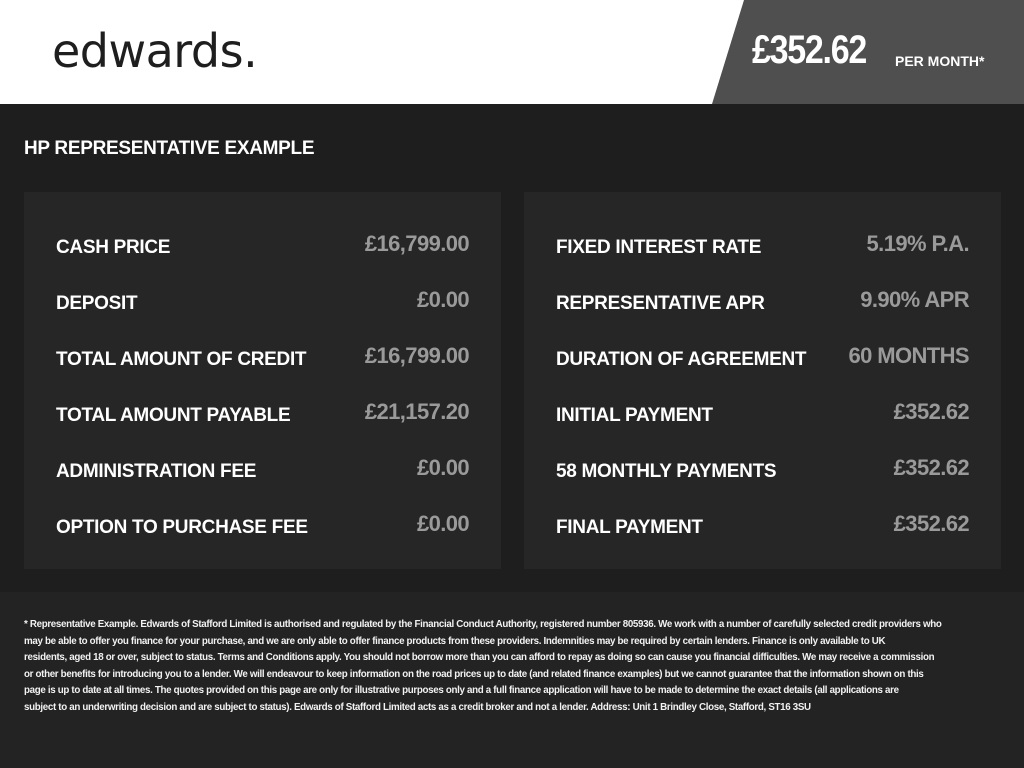 The image size is (1024, 768). What do you see at coordinates (659, 247) in the screenshot?
I see `finance-label: FIXED INTEREST RATE` at bounding box center [659, 247].